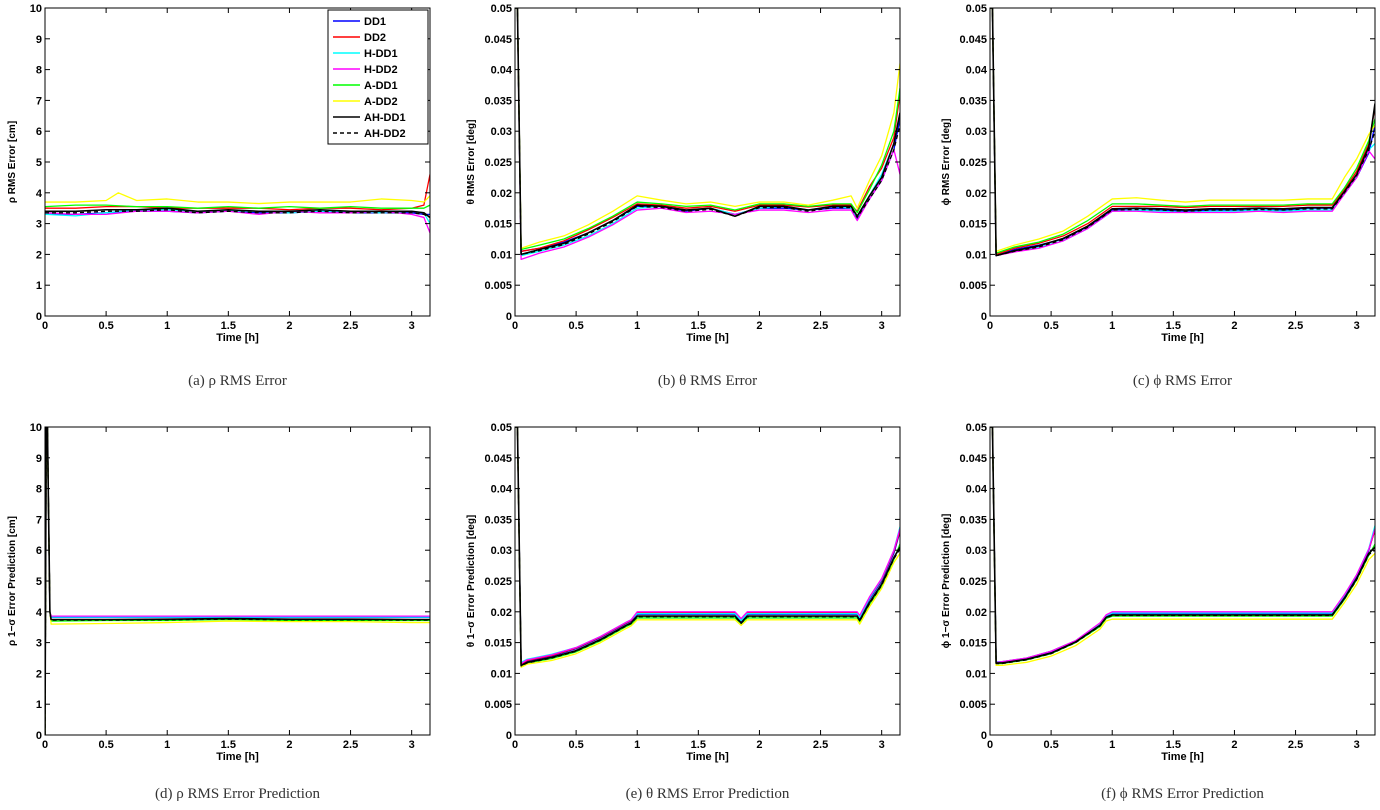 The image size is (1380, 810). I want to click on y-axis-label: θ 1−σ Error Prediction [deg], so click(471, 581).